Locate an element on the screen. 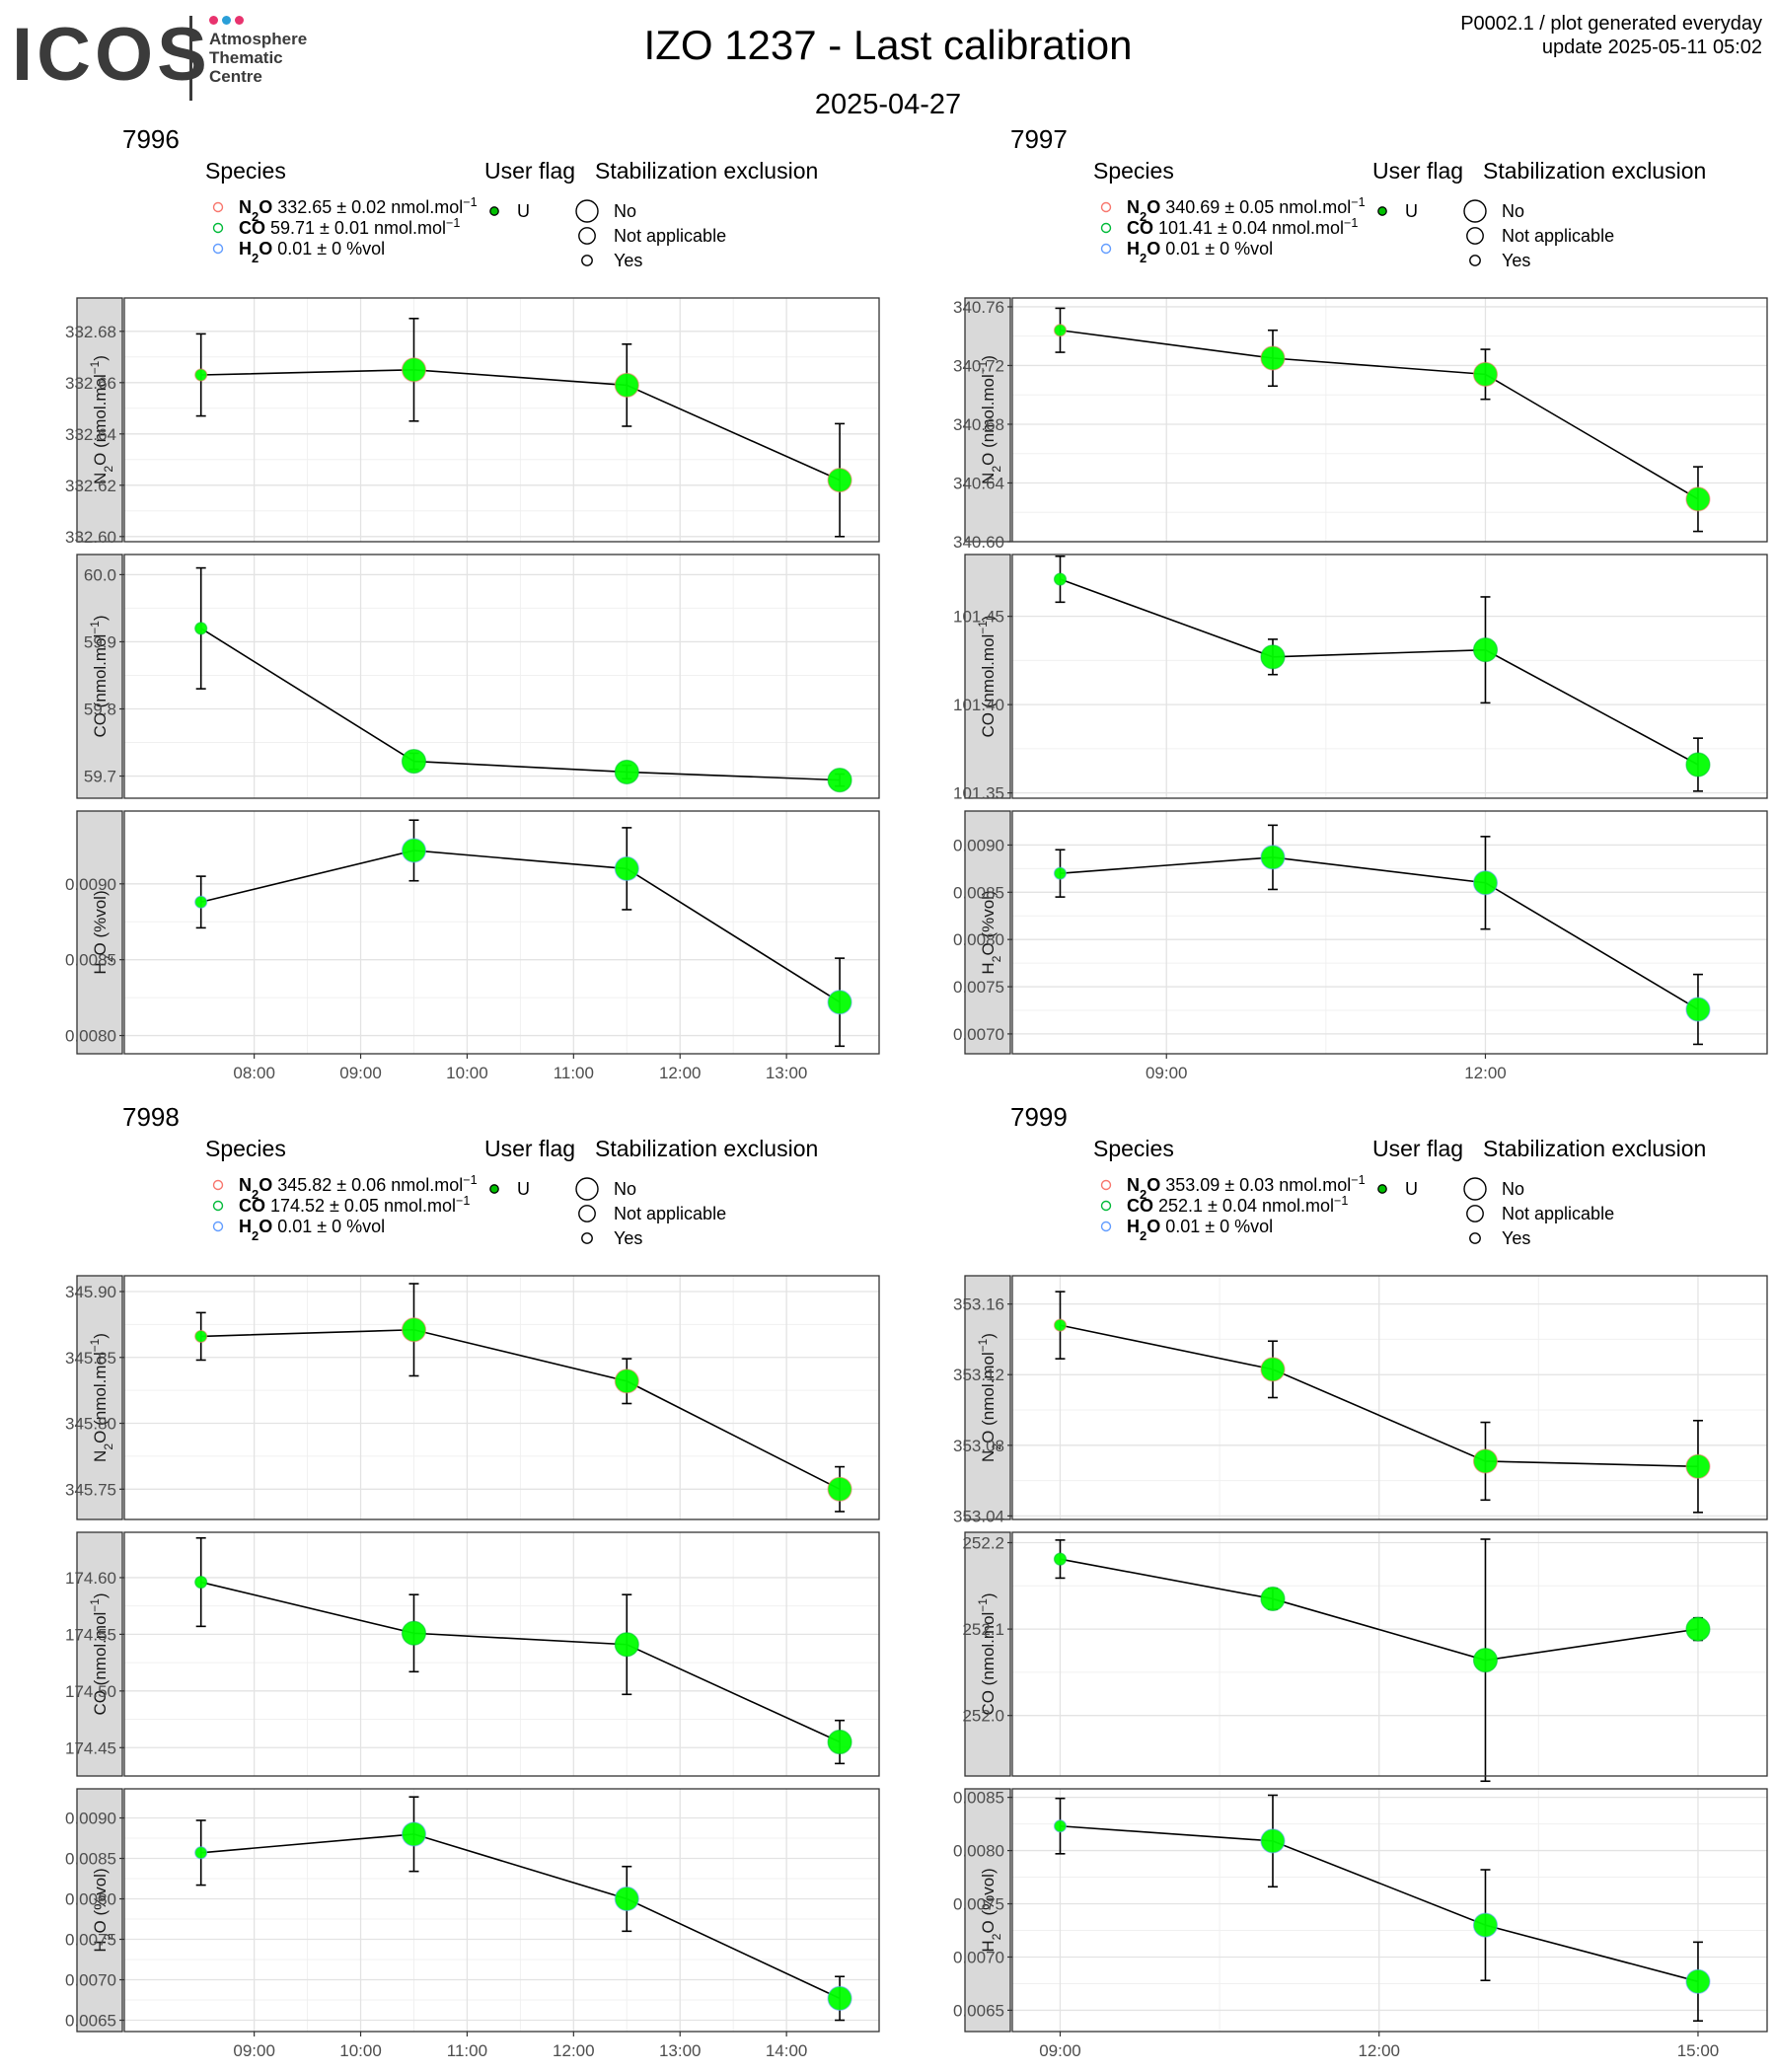  logo-sub-line: Atmosphere is located at coordinates (259, 39).